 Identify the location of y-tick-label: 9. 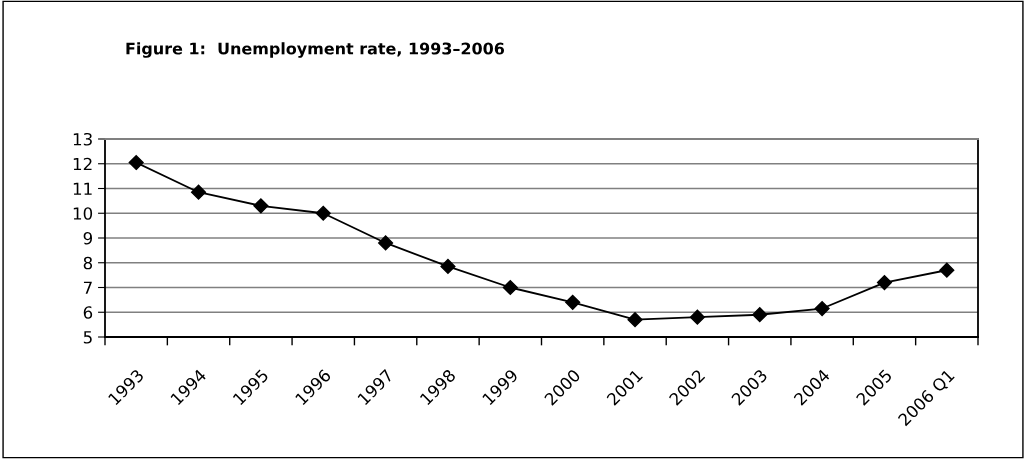
(88, 238).